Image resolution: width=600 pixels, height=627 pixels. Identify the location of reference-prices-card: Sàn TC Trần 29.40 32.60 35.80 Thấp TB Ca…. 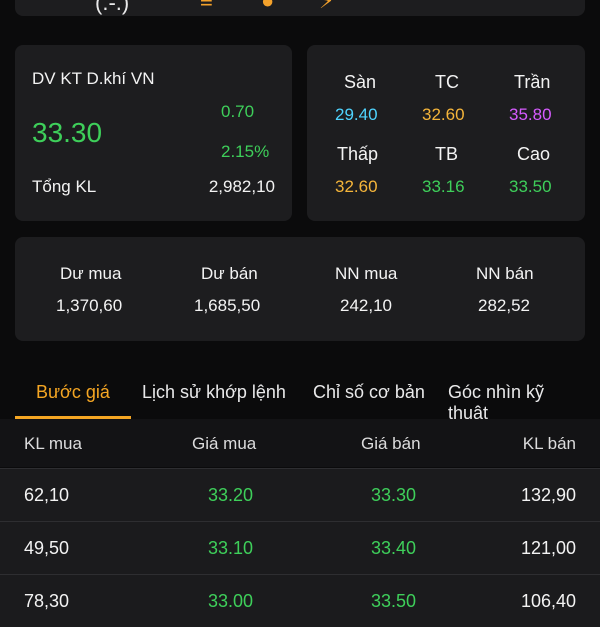
(446, 133).